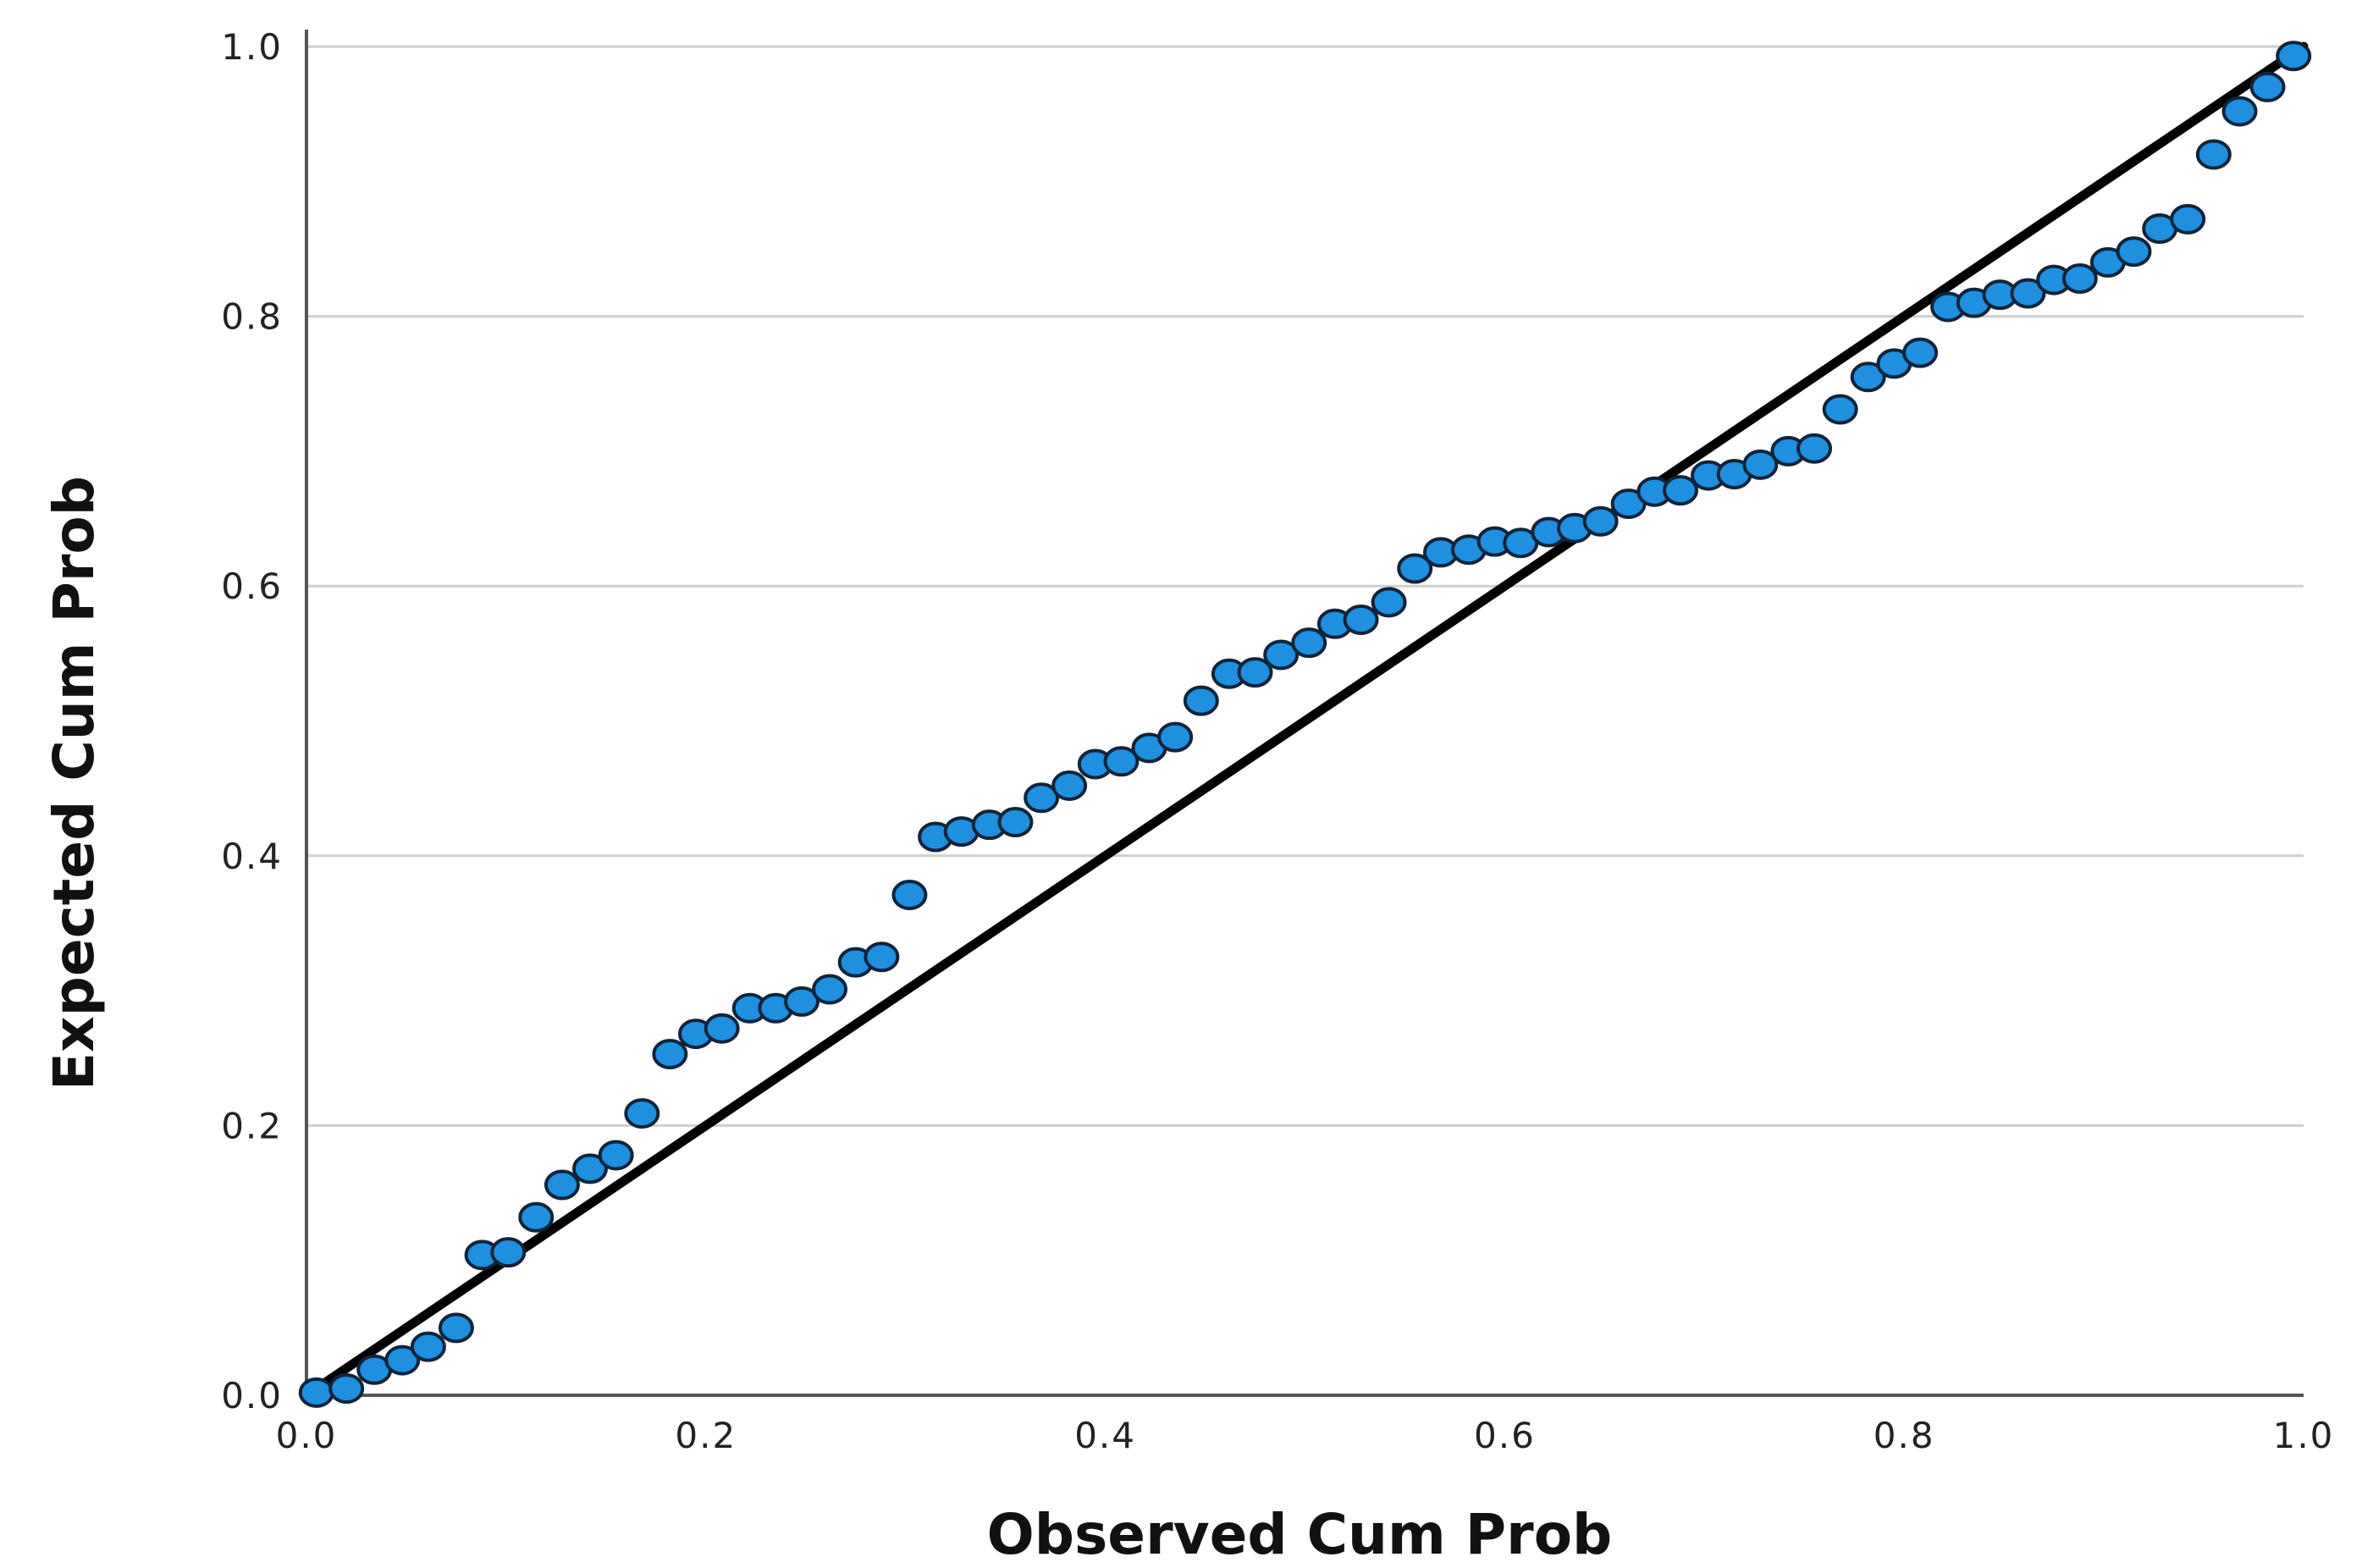 Image resolution: width=2373 pixels, height=1568 pixels. Describe the element at coordinates (1904, 1435) in the screenshot. I see `x-tick-label-4: 0.8` at that location.